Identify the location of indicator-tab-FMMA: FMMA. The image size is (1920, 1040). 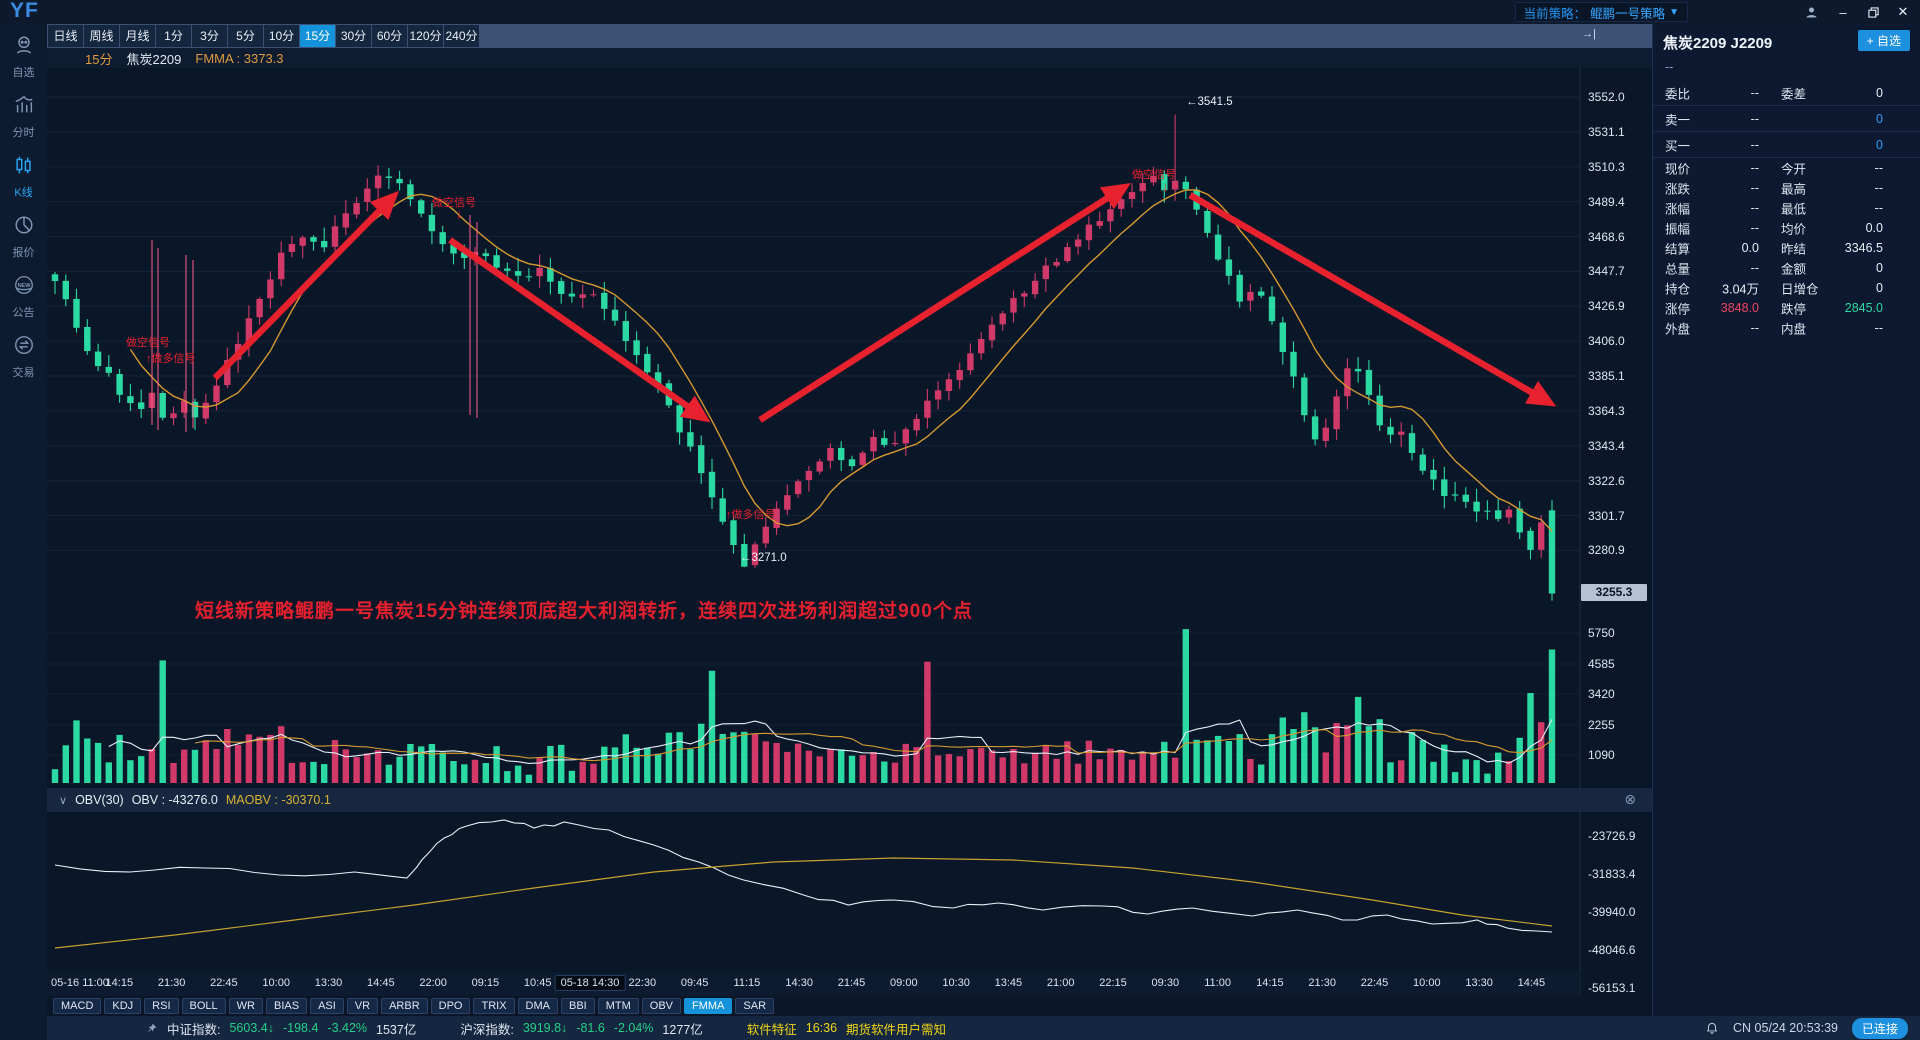
(708, 1006).